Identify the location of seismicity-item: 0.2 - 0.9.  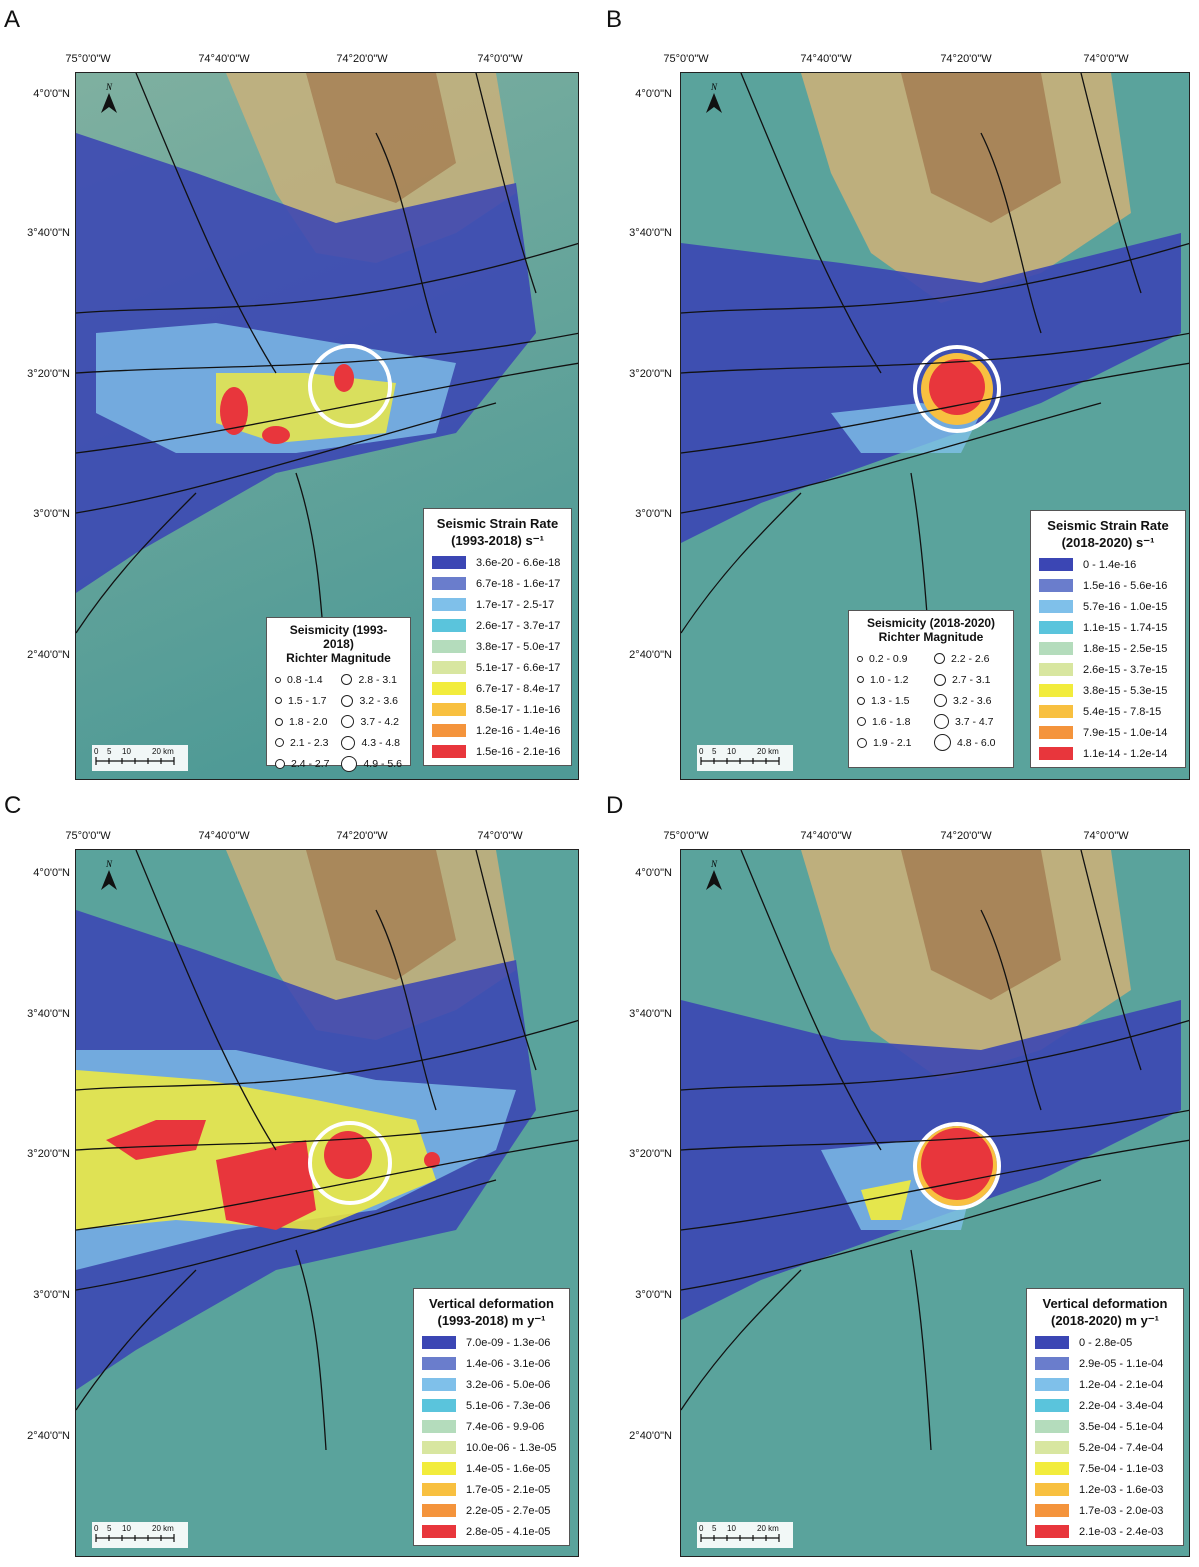
(892, 658).